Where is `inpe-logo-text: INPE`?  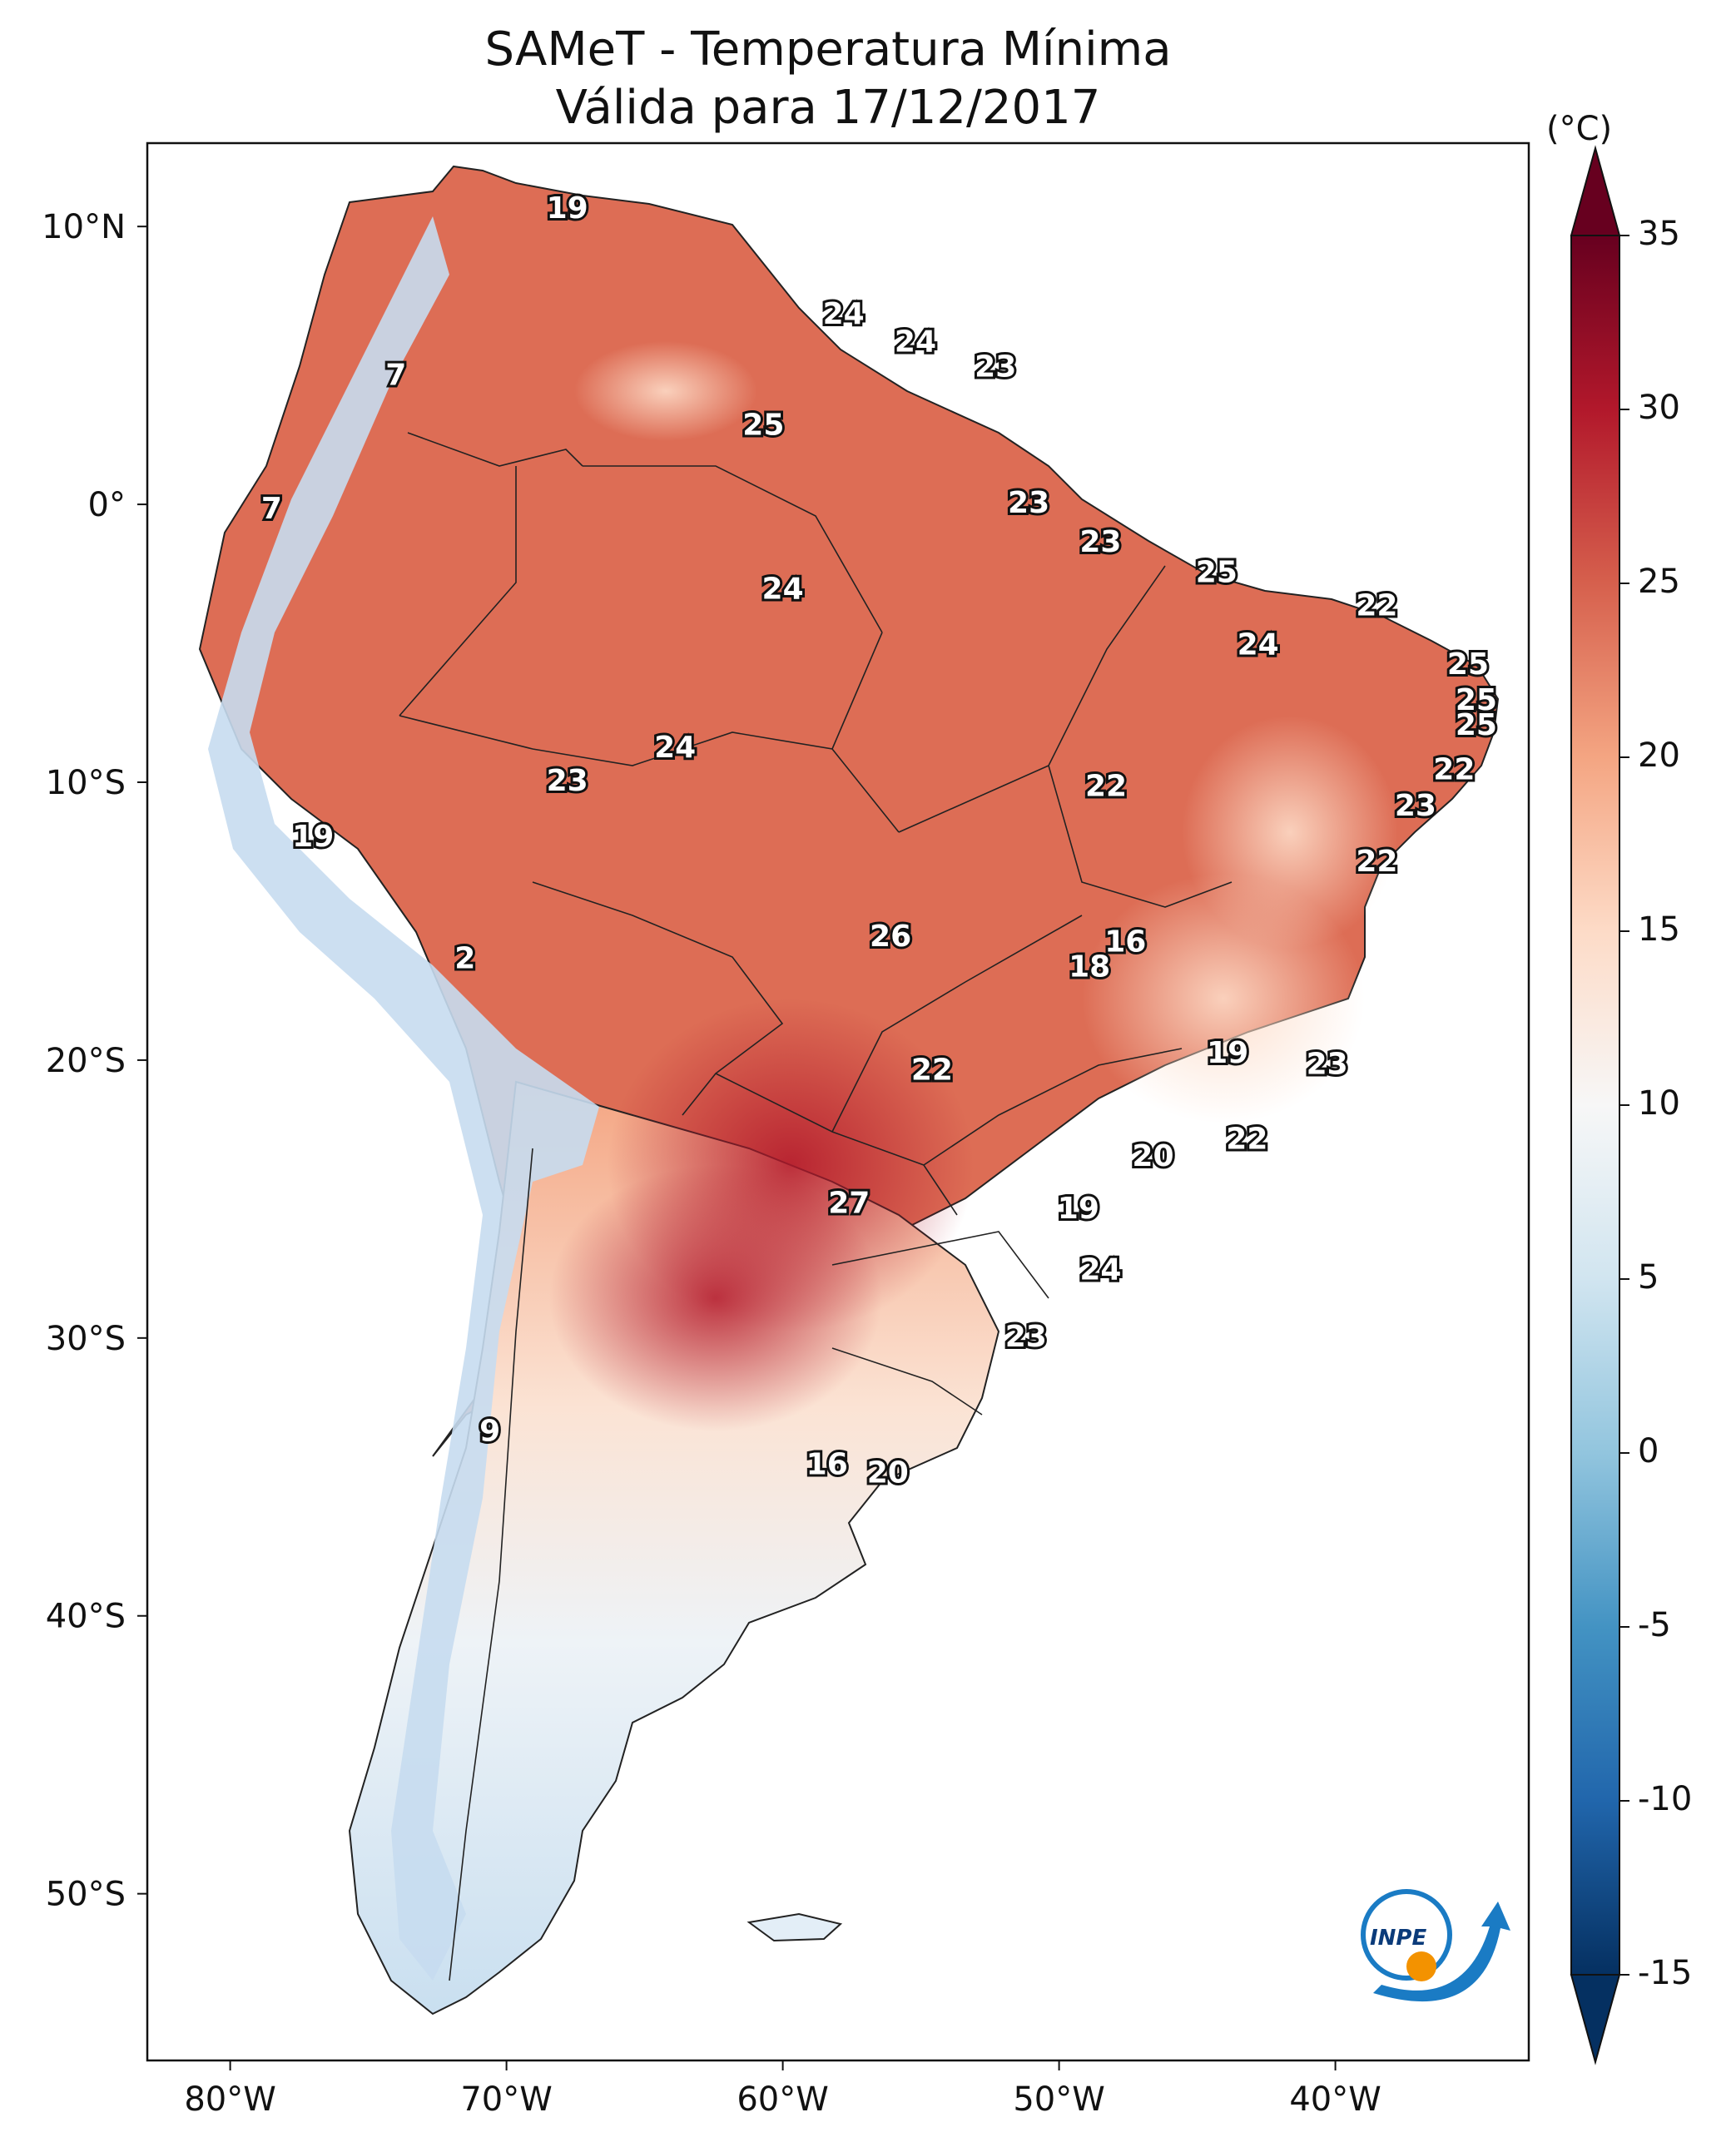
inpe-logo-text: INPE is located at coordinates (1398, 1938).